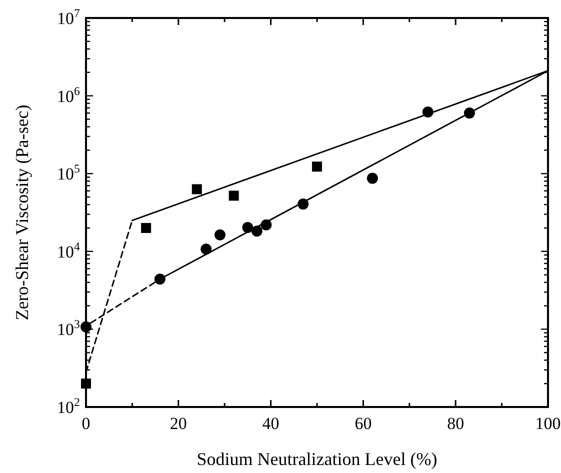 This screenshot has width=561, height=473. Describe the element at coordinates (68, 95) in the screenshot. I see `y-tick-label: 10$^{6}$` at that location.